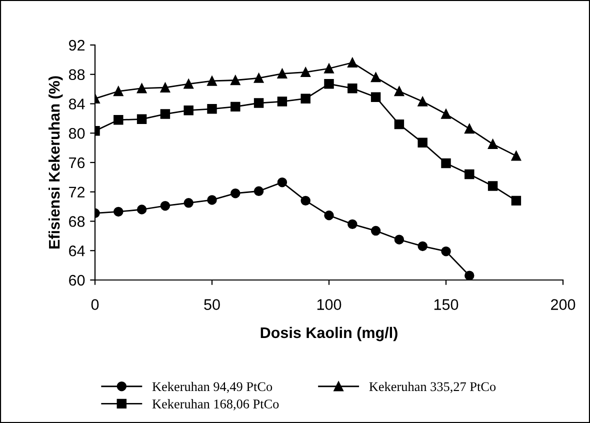 Image resolution: width=590 pixels, height=423 pixels. Describe the element at coordinates (329, 304) in the screenshot. I see `x-tick-label: 100` at that location.